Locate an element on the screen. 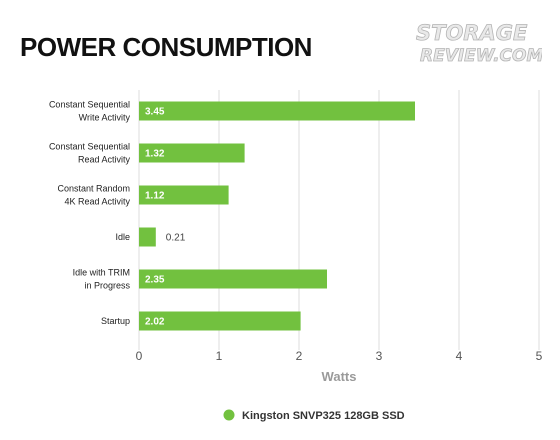  logo-line-1: STORAGE is located at coordinates (472, 33).